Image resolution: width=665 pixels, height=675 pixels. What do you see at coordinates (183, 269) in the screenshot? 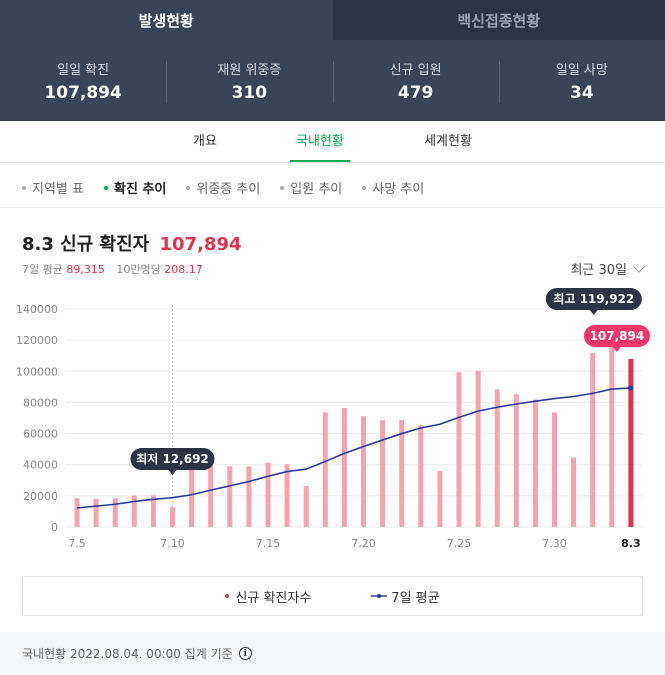
I see `per-100k-value: 208.17` at bounding box center [183, 269].